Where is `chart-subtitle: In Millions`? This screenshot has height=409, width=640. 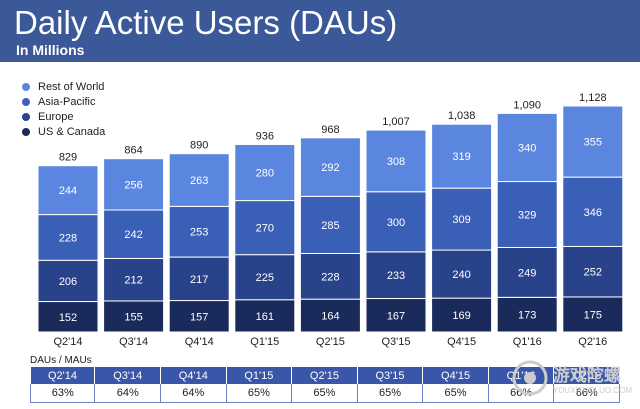 chart-subtitle: In Millions is located at coordinates (50, 50).